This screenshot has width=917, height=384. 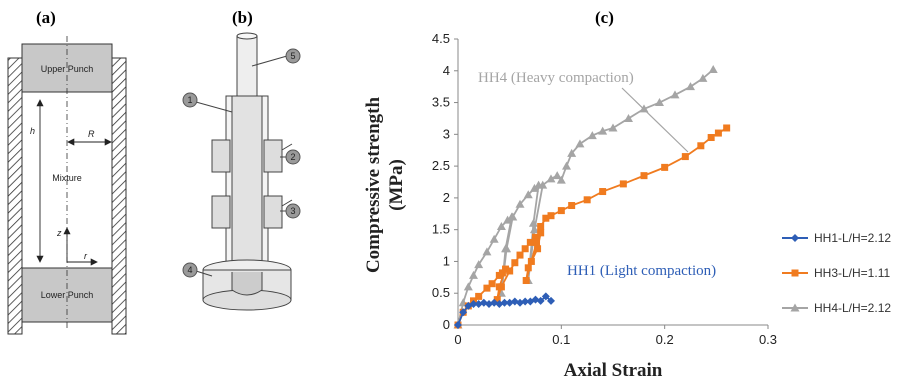 I want to click on y-tick-label: 4.5, so click(x=441, y=38).